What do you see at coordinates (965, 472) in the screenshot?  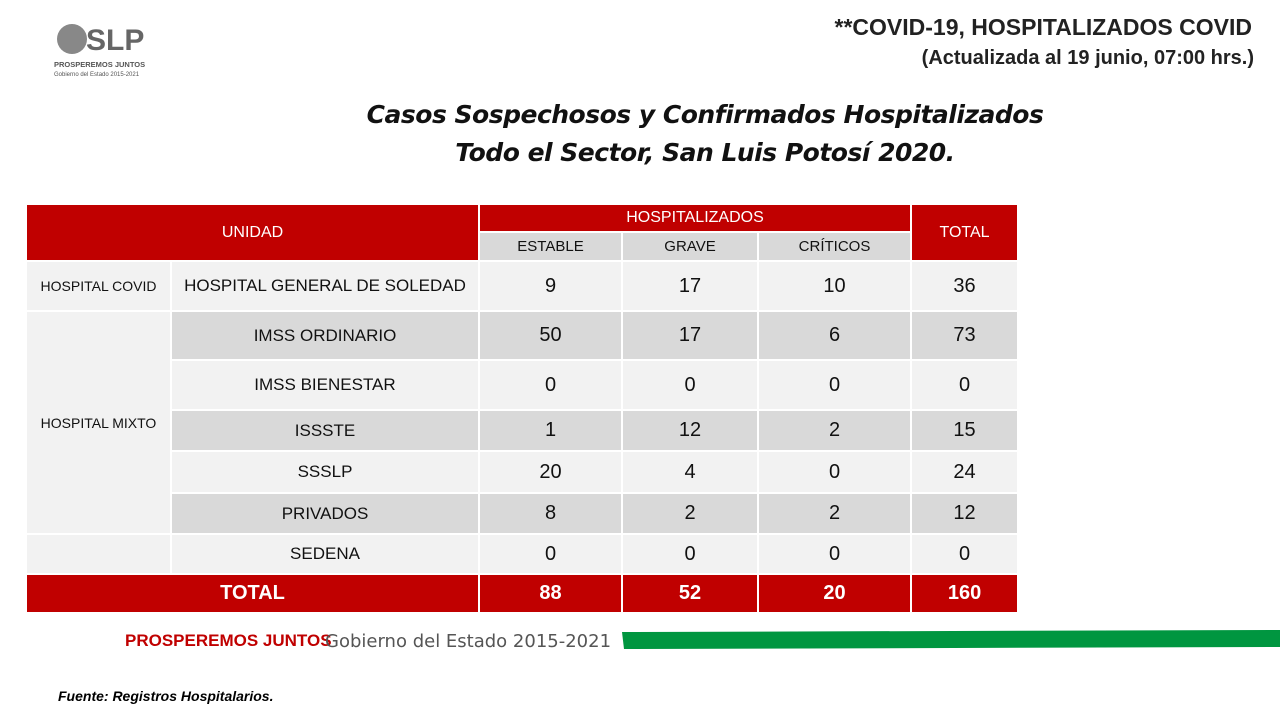 I see `value-cell: 24` at bounding box center [965, 472].